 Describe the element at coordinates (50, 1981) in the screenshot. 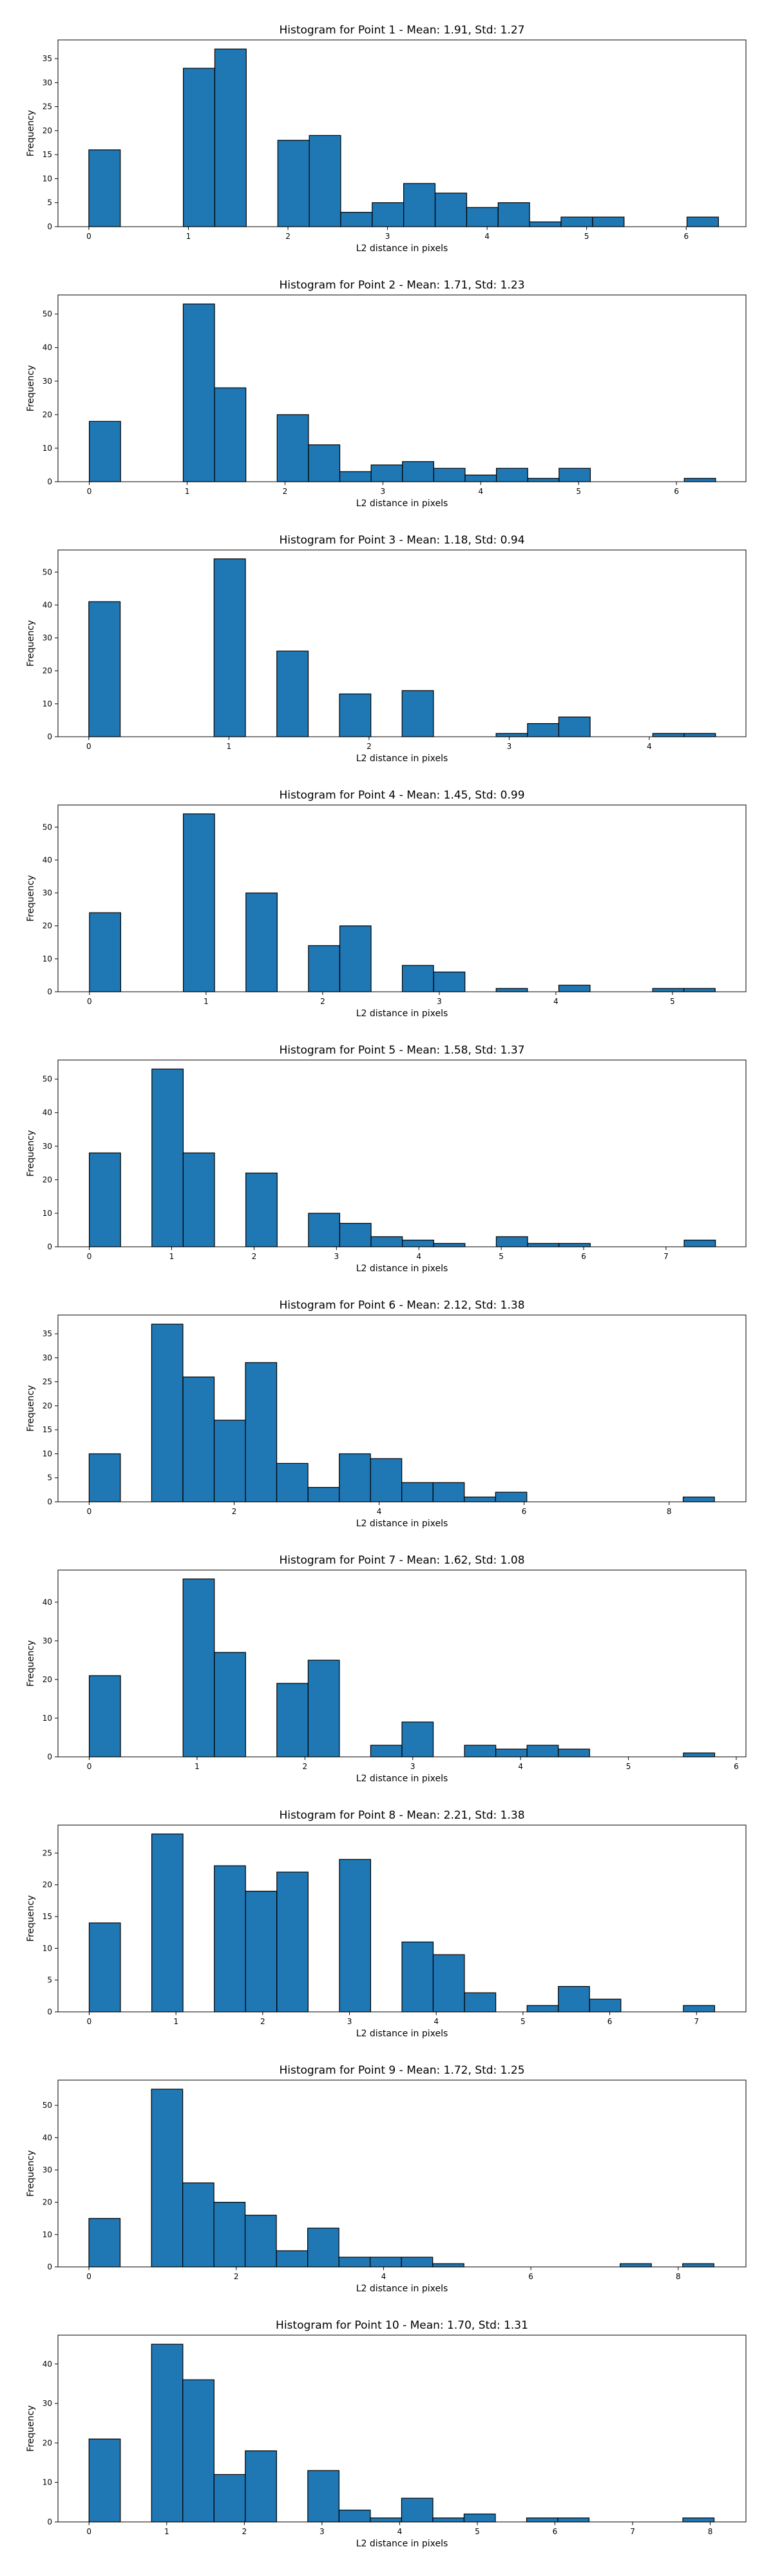

I see `y-tick-label: 5` at that location.